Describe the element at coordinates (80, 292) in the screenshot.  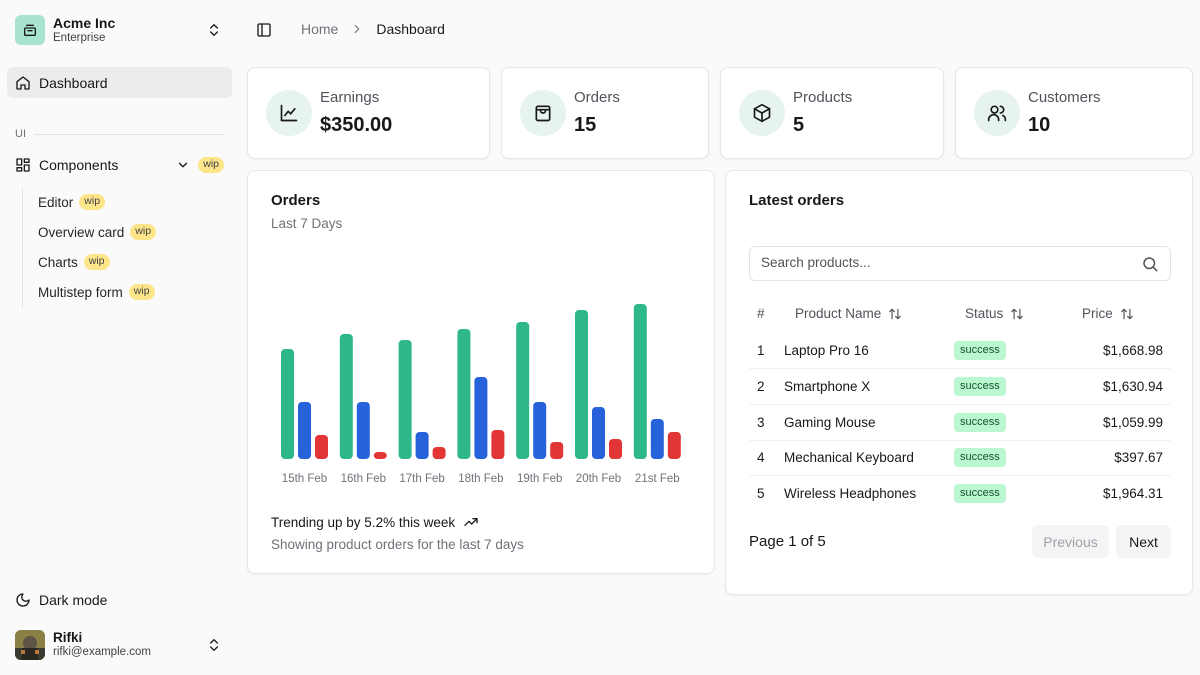
I see `sidebar-subitem-label: Multistep form` at that location.